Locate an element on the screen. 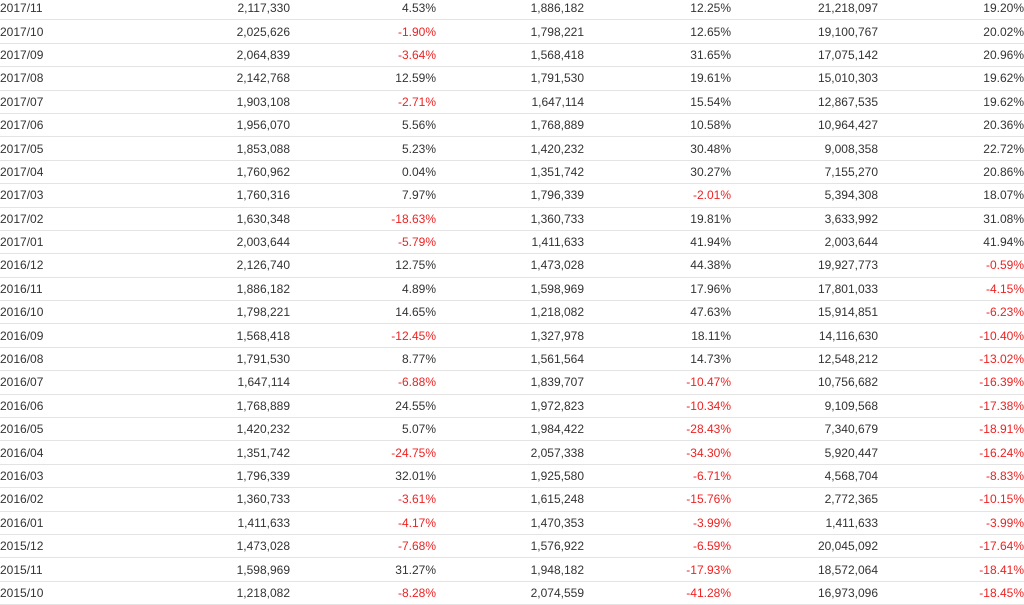 The image size is (1024, 605). yoy-change-cell: -28.43% is located at coordinates (657, 429).